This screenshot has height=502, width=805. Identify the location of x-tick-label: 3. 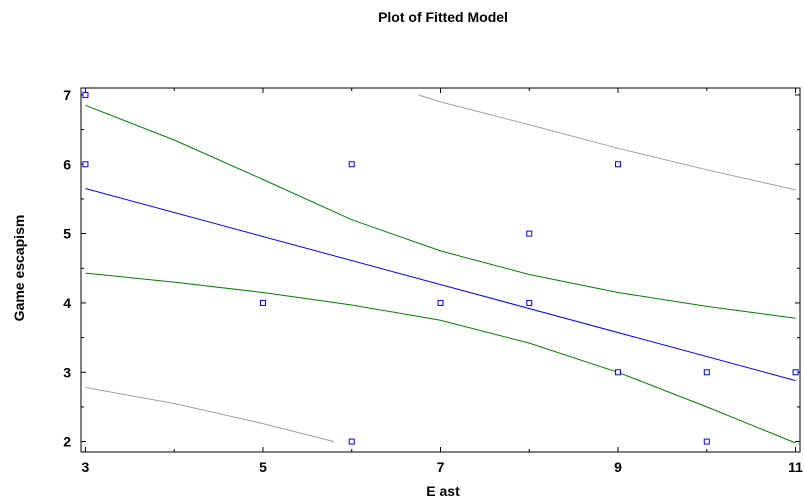
(86, 467).